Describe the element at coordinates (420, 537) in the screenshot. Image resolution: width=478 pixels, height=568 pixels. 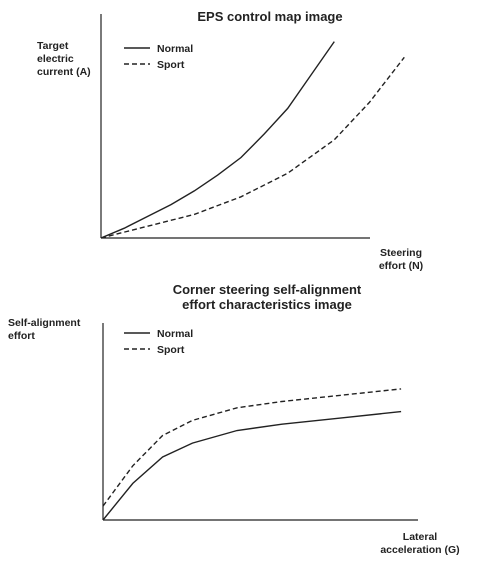
I see `sat-x-axis-label: Lateral` at that location.